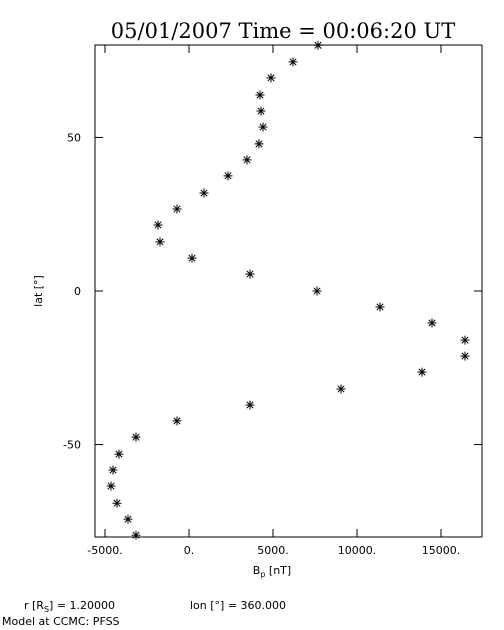 The width and height of the screenshot is (504, 630). What do you see at coordinates (77, 291) in the screenshot?
I see `y-tick-label: 0` at bounding box center [77, 291].